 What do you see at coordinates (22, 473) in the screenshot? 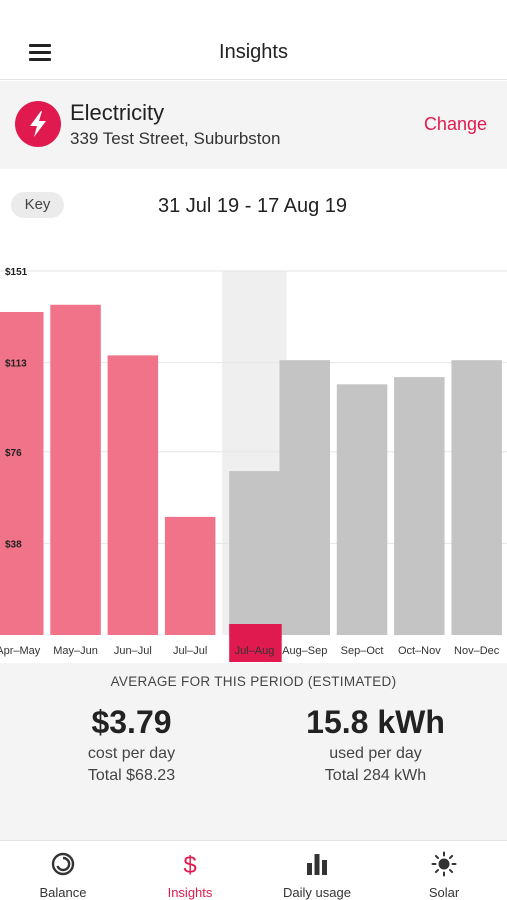
I see `chart-bar-apr-may` at bounding box center [22, 473].